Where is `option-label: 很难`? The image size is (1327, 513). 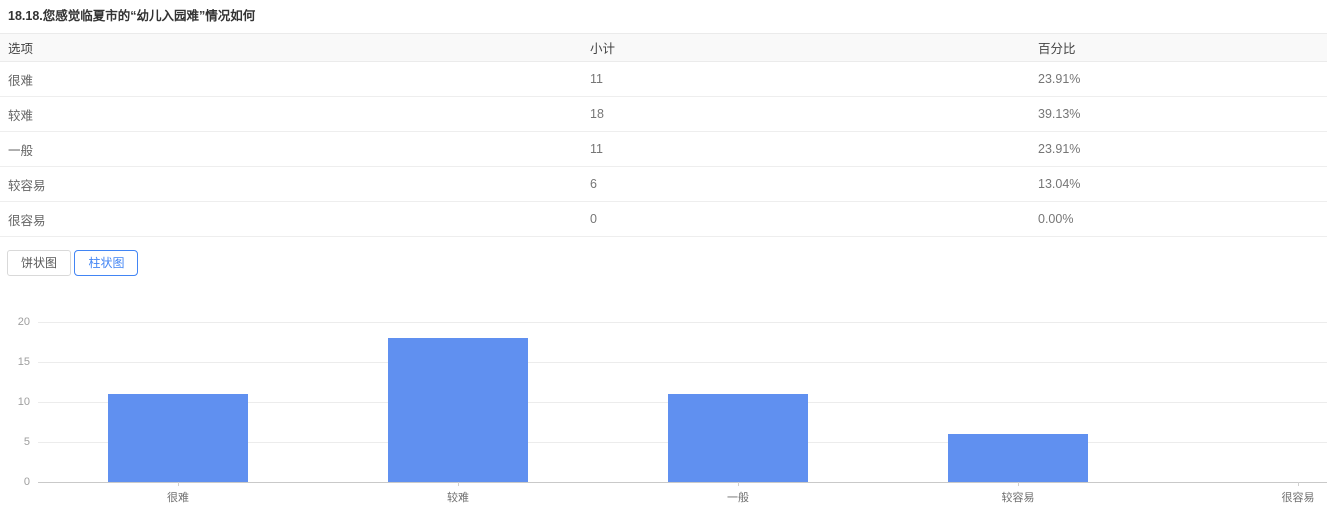 option-label: 很难 is located at coordinates (291, 79).